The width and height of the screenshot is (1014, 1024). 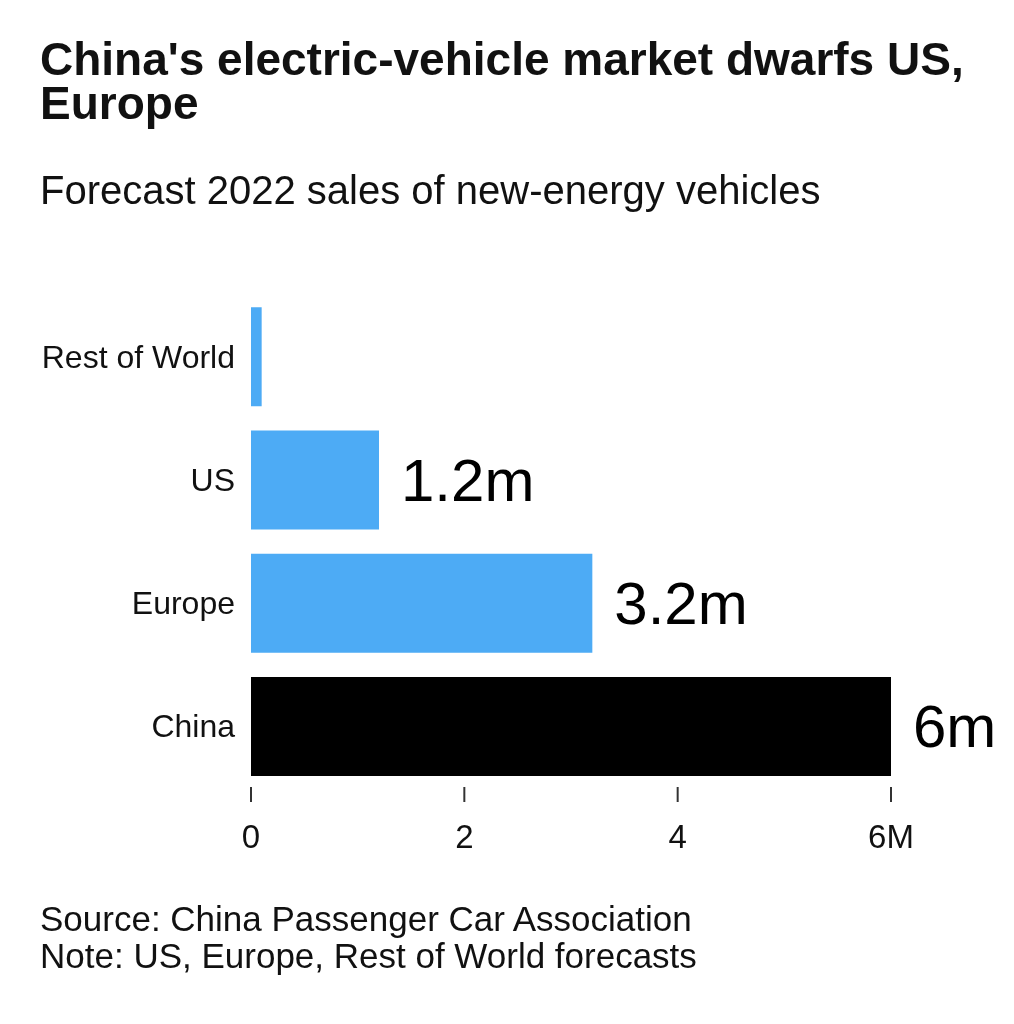 I want to click on x-tick-label: 4, so click(x=677, y=836).